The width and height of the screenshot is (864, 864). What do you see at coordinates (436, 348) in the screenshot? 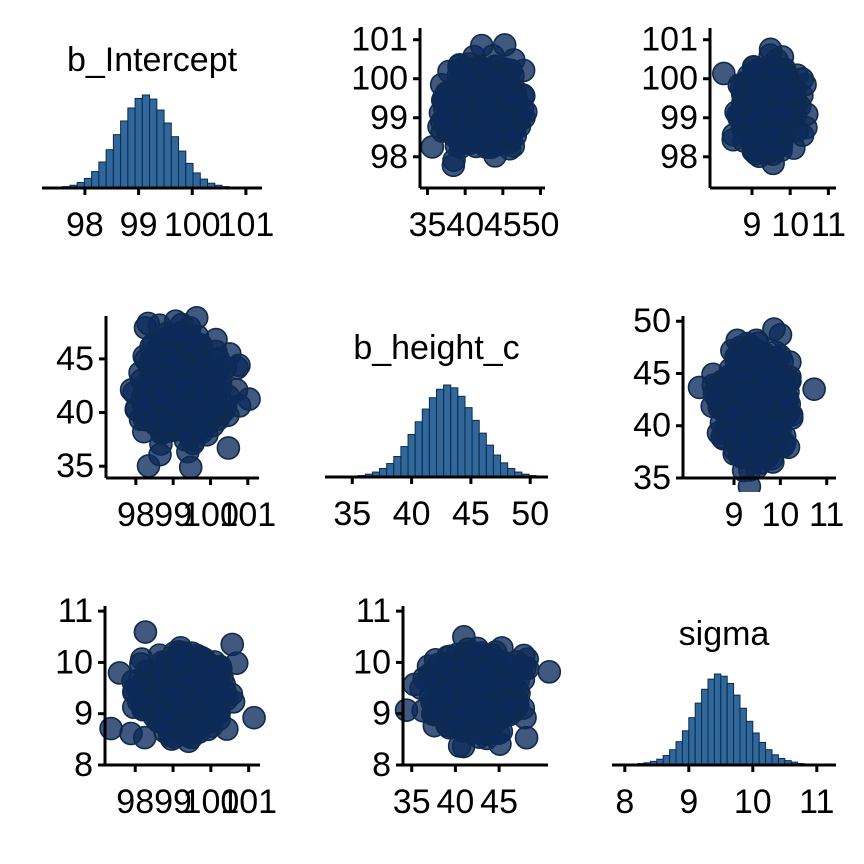
I see `panel-title: b_height_c` at bounding box center [436, 348].